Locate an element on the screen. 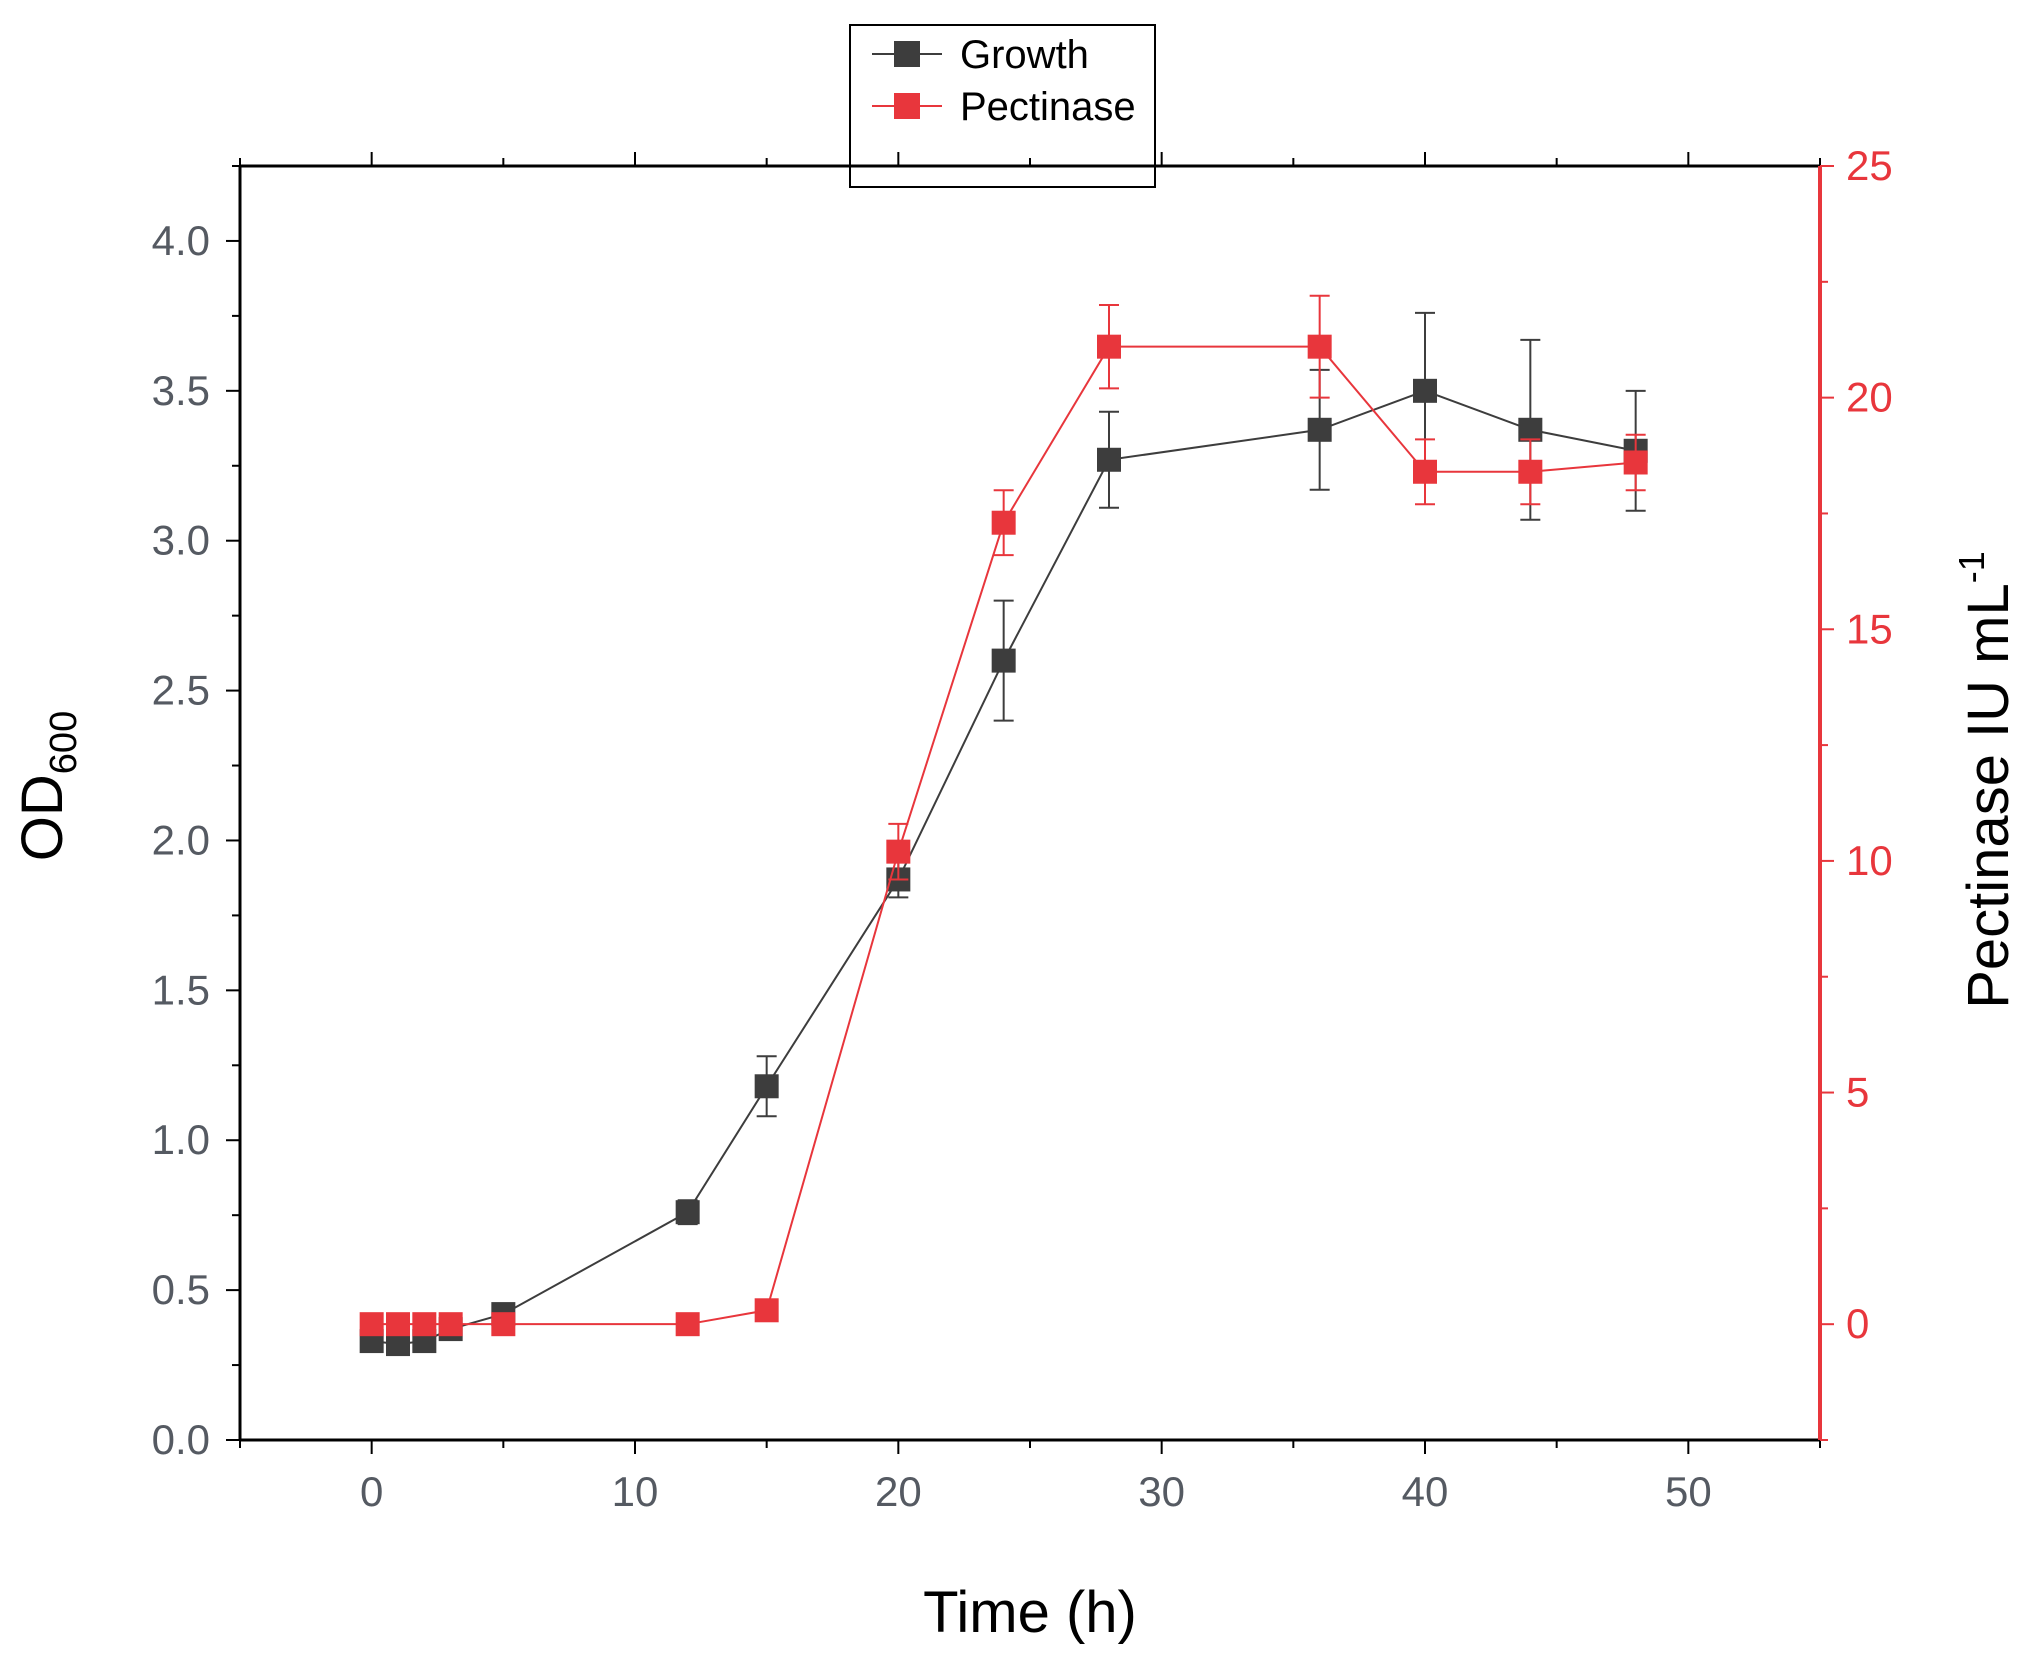 This screenshot has height=1670, width=2025. y-left-tick-label: 3.0 is located at coordinates (181, 540).